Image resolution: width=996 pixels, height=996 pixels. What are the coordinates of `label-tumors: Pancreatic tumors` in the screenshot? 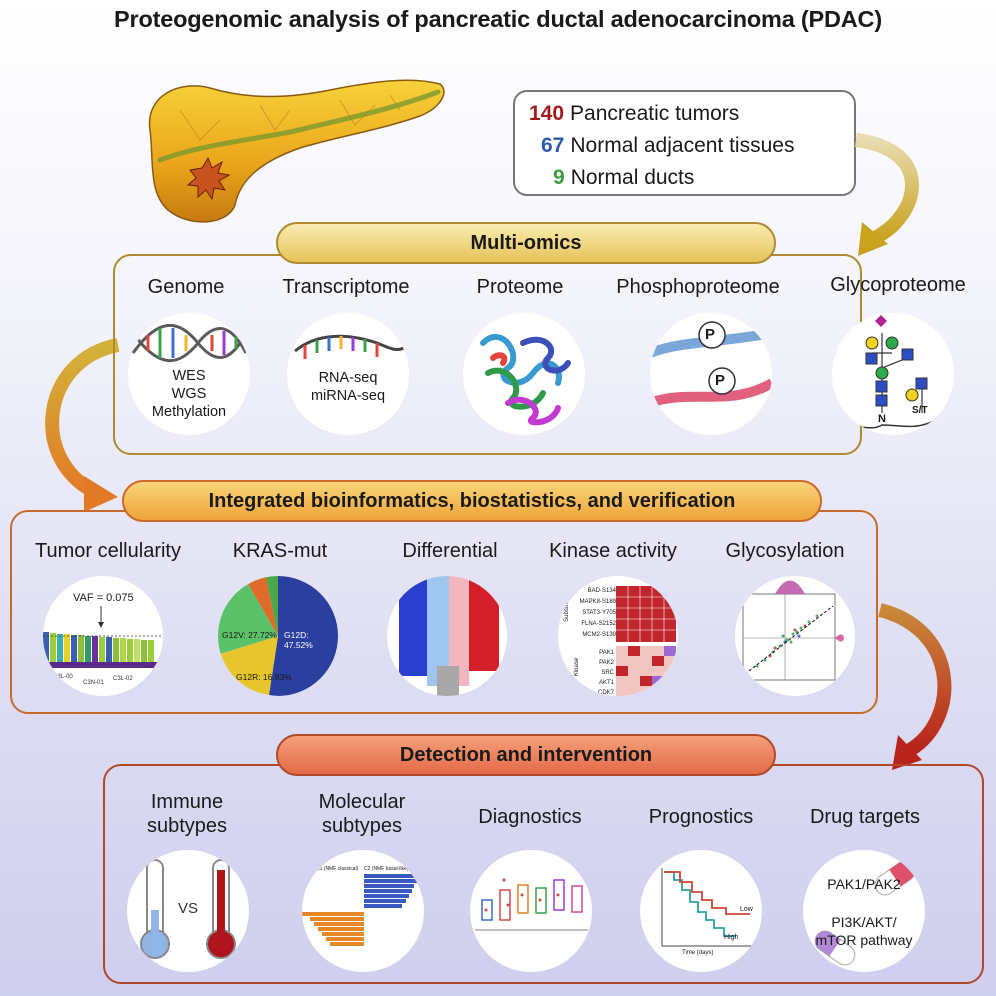 It's located at (655, 113).